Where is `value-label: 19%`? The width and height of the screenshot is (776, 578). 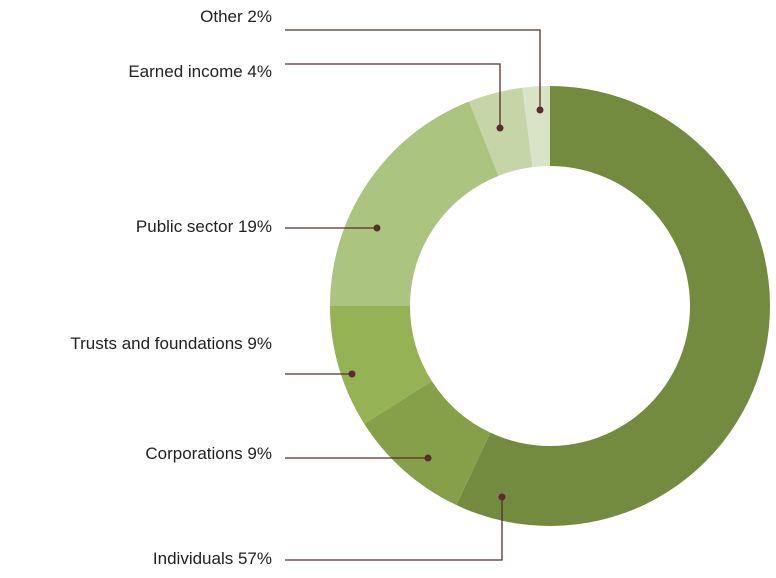
value-label: 19% is located at coordinates (255, 226).